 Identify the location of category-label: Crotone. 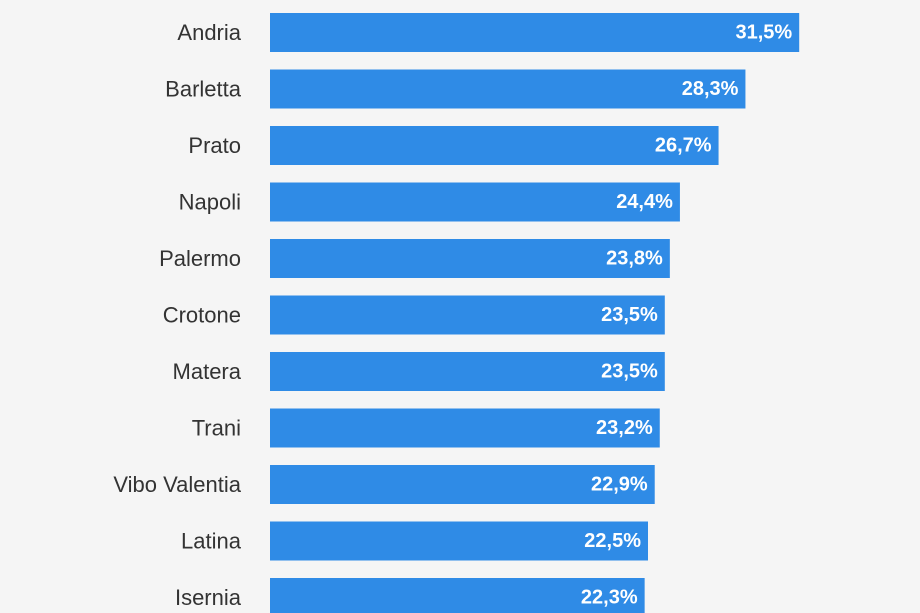
(202, 315).